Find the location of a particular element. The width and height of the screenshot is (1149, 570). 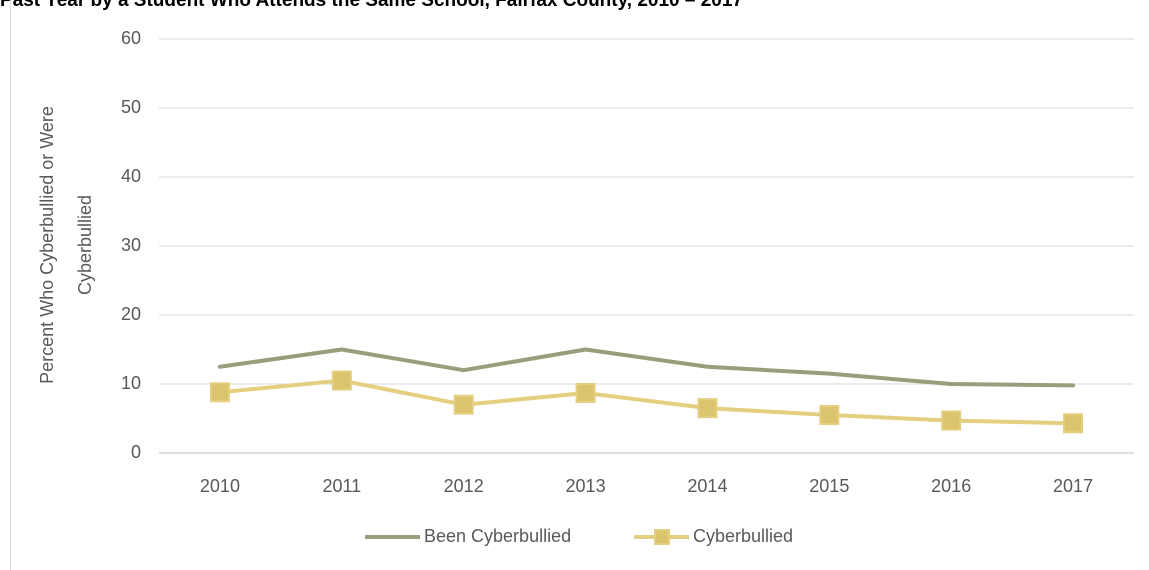

legend-label: Cyberbullied is located at coordinates (743, 536).